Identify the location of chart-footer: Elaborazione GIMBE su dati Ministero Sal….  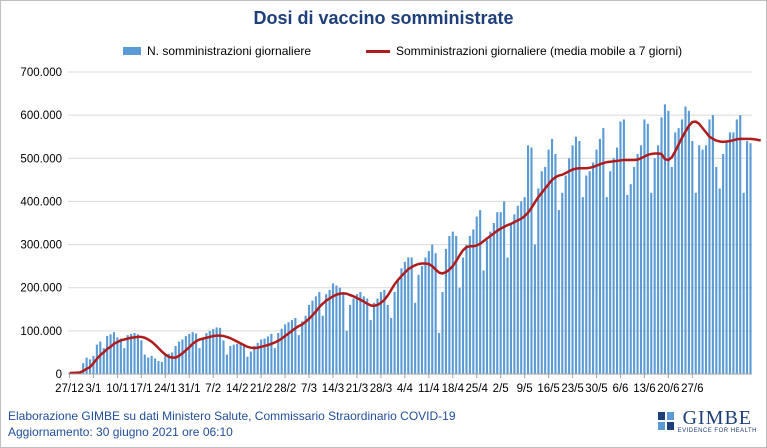
(232, 424).